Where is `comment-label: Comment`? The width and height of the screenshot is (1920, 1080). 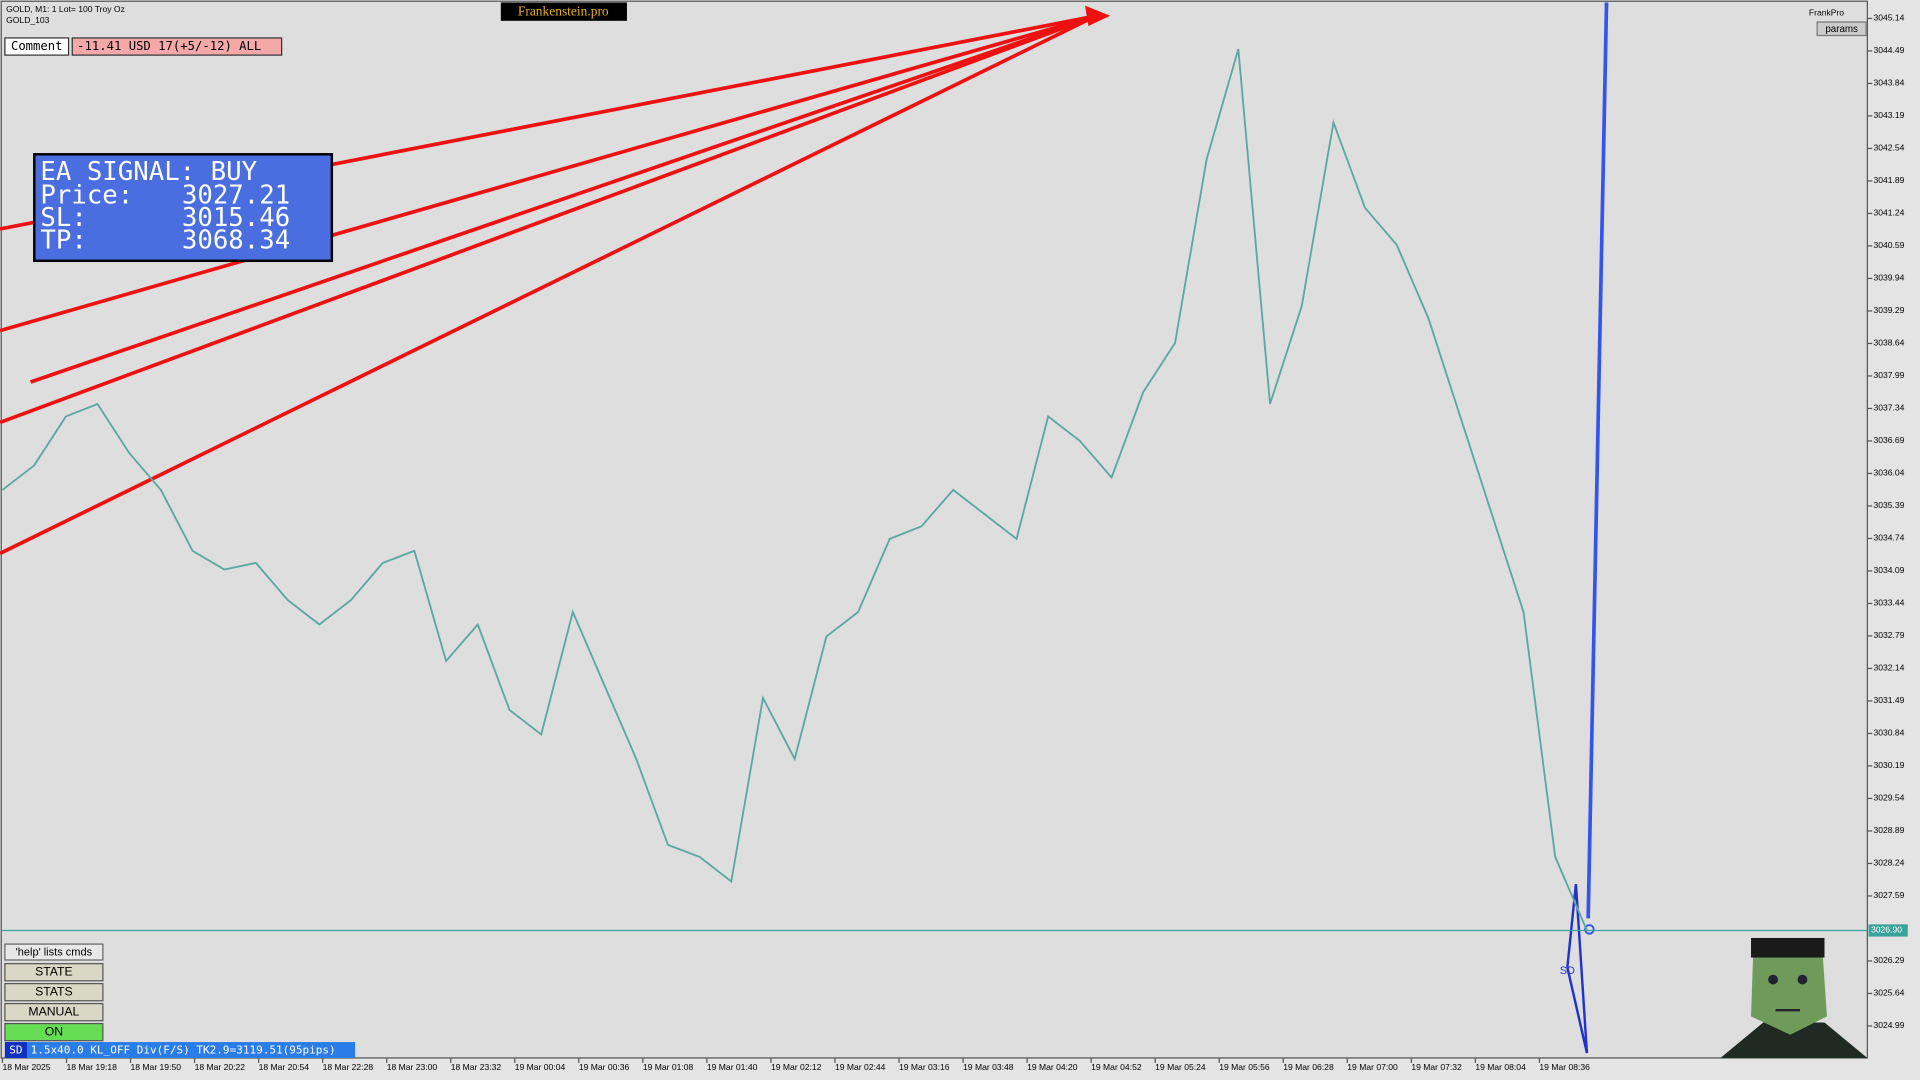
comment-label: Comment is located at coordinates (37, 46).